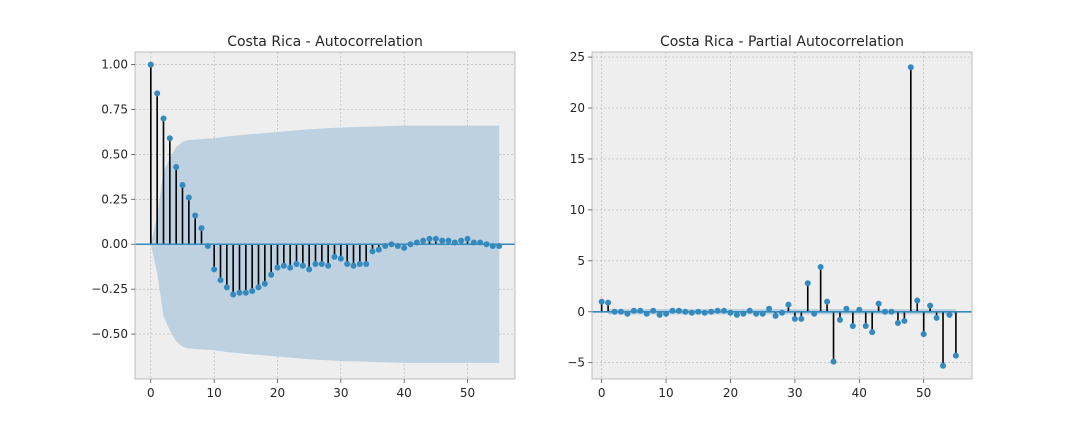 The height and width of the screenshot is (432, 1080). What do you see at coordinates (151, 393) in the screenshot?
I see `acf-xtick-label: 0` at bounding box center [151, 393].